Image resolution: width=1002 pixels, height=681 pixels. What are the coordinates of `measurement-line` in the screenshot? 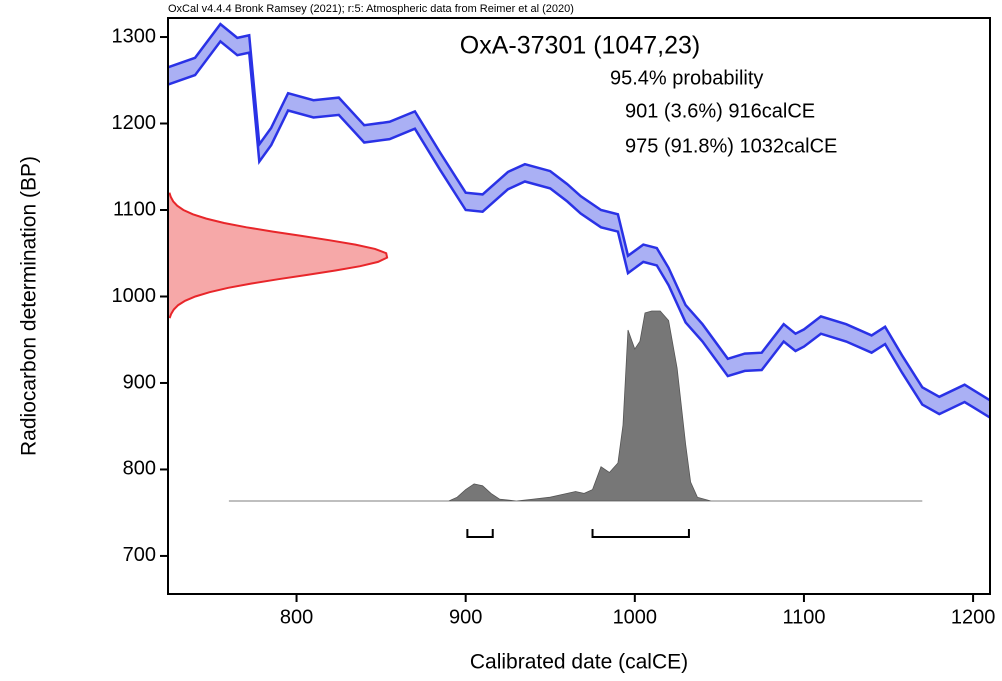 It's located at (278, 255).